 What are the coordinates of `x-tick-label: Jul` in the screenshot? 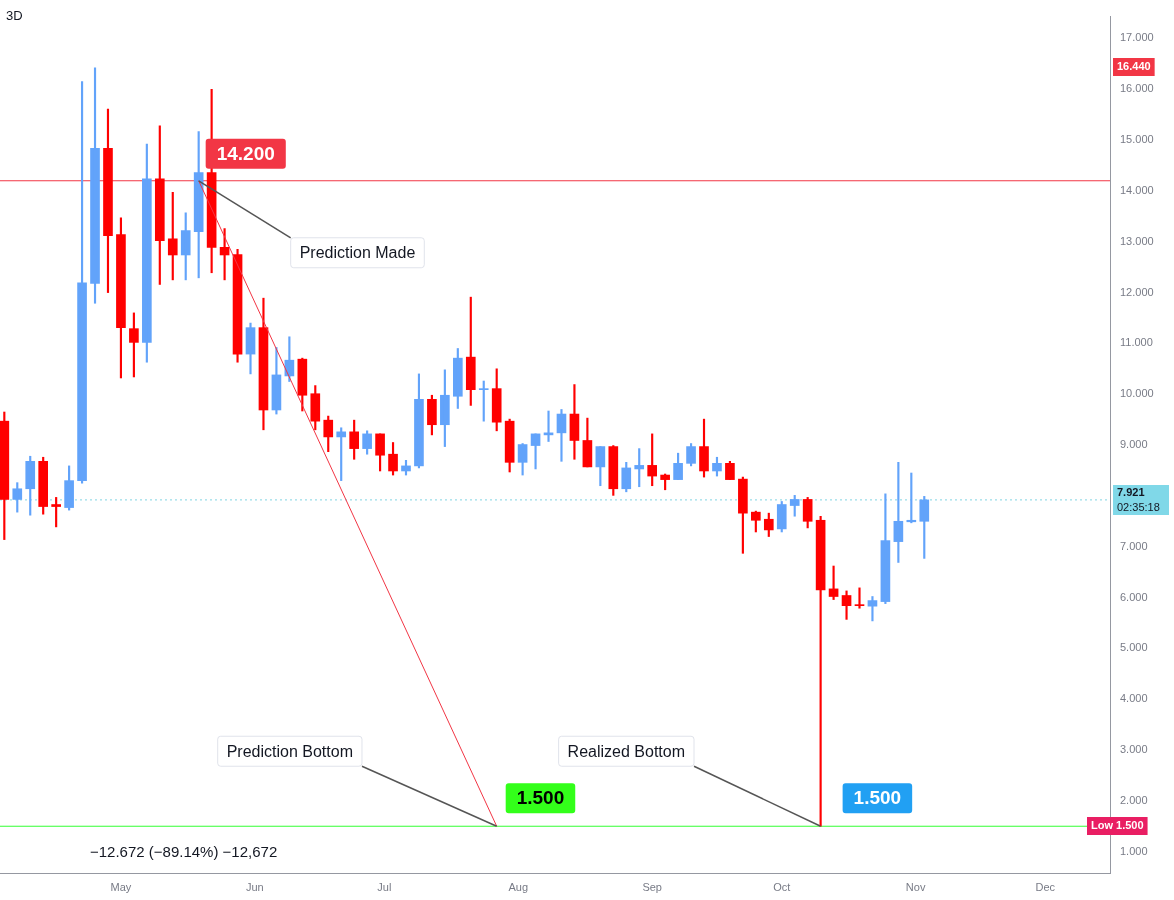 It's located at (384, 886).